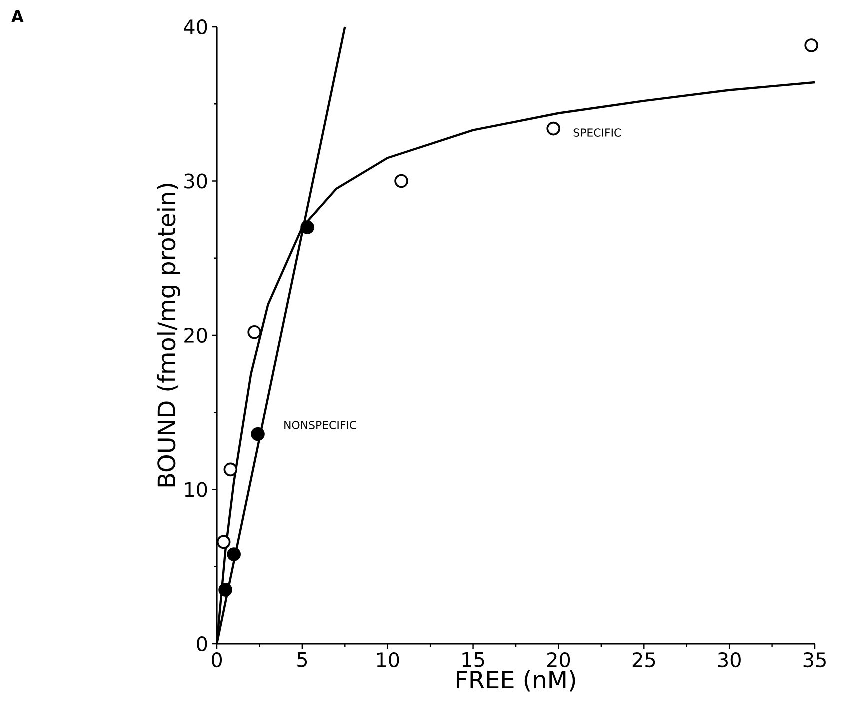 Image resolution: width=841 pixels, height=723 pixels. Describe the element at coordinates (516, 681) in the screenshot. I see `x-axis-title: FREE (nM)` at that location.